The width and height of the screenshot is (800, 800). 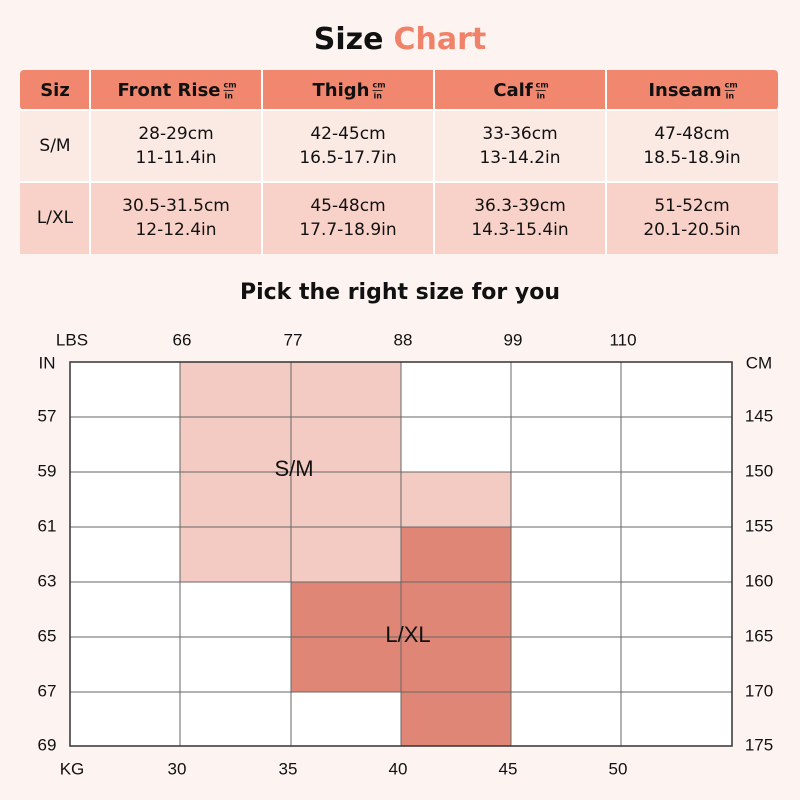 What do you see at coordinates (47, 470) in the screenshot?
I see `axis-tick: 59` at bounding box center [47, 470].